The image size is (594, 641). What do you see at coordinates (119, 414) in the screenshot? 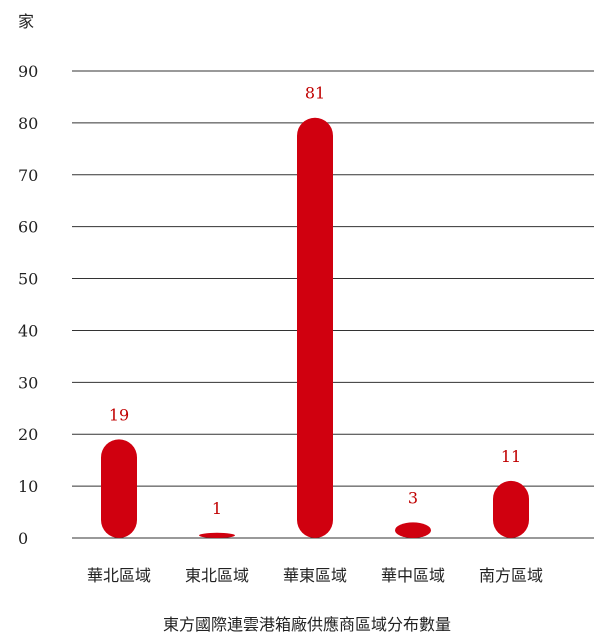
I see `data-label: 19` at bounding box center [119, 414].